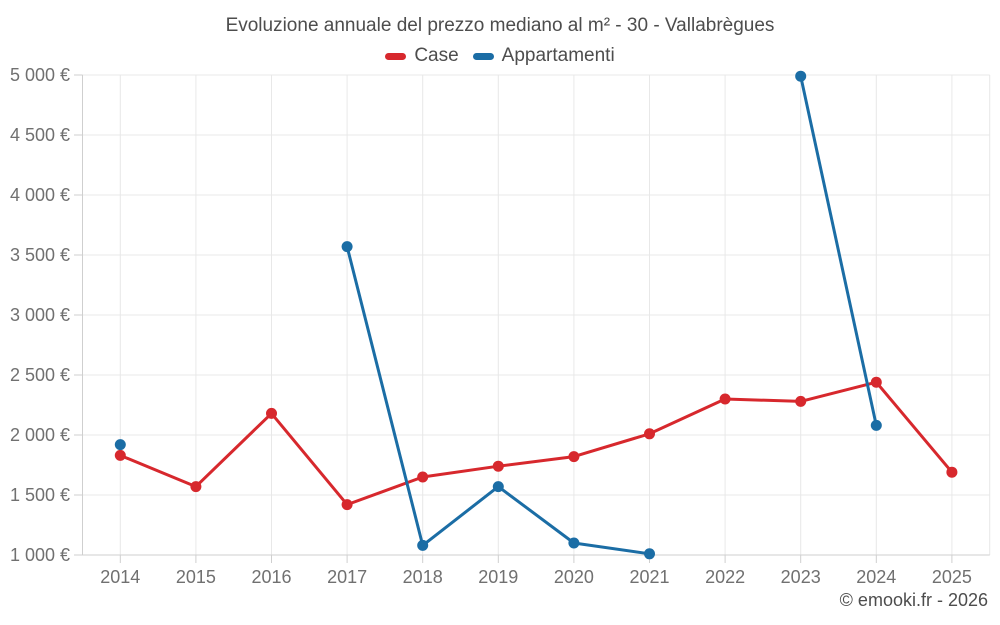 The height and width of the screenshot is (625, 1000). I want to click on data-point-case-2016, so click(271, 413).